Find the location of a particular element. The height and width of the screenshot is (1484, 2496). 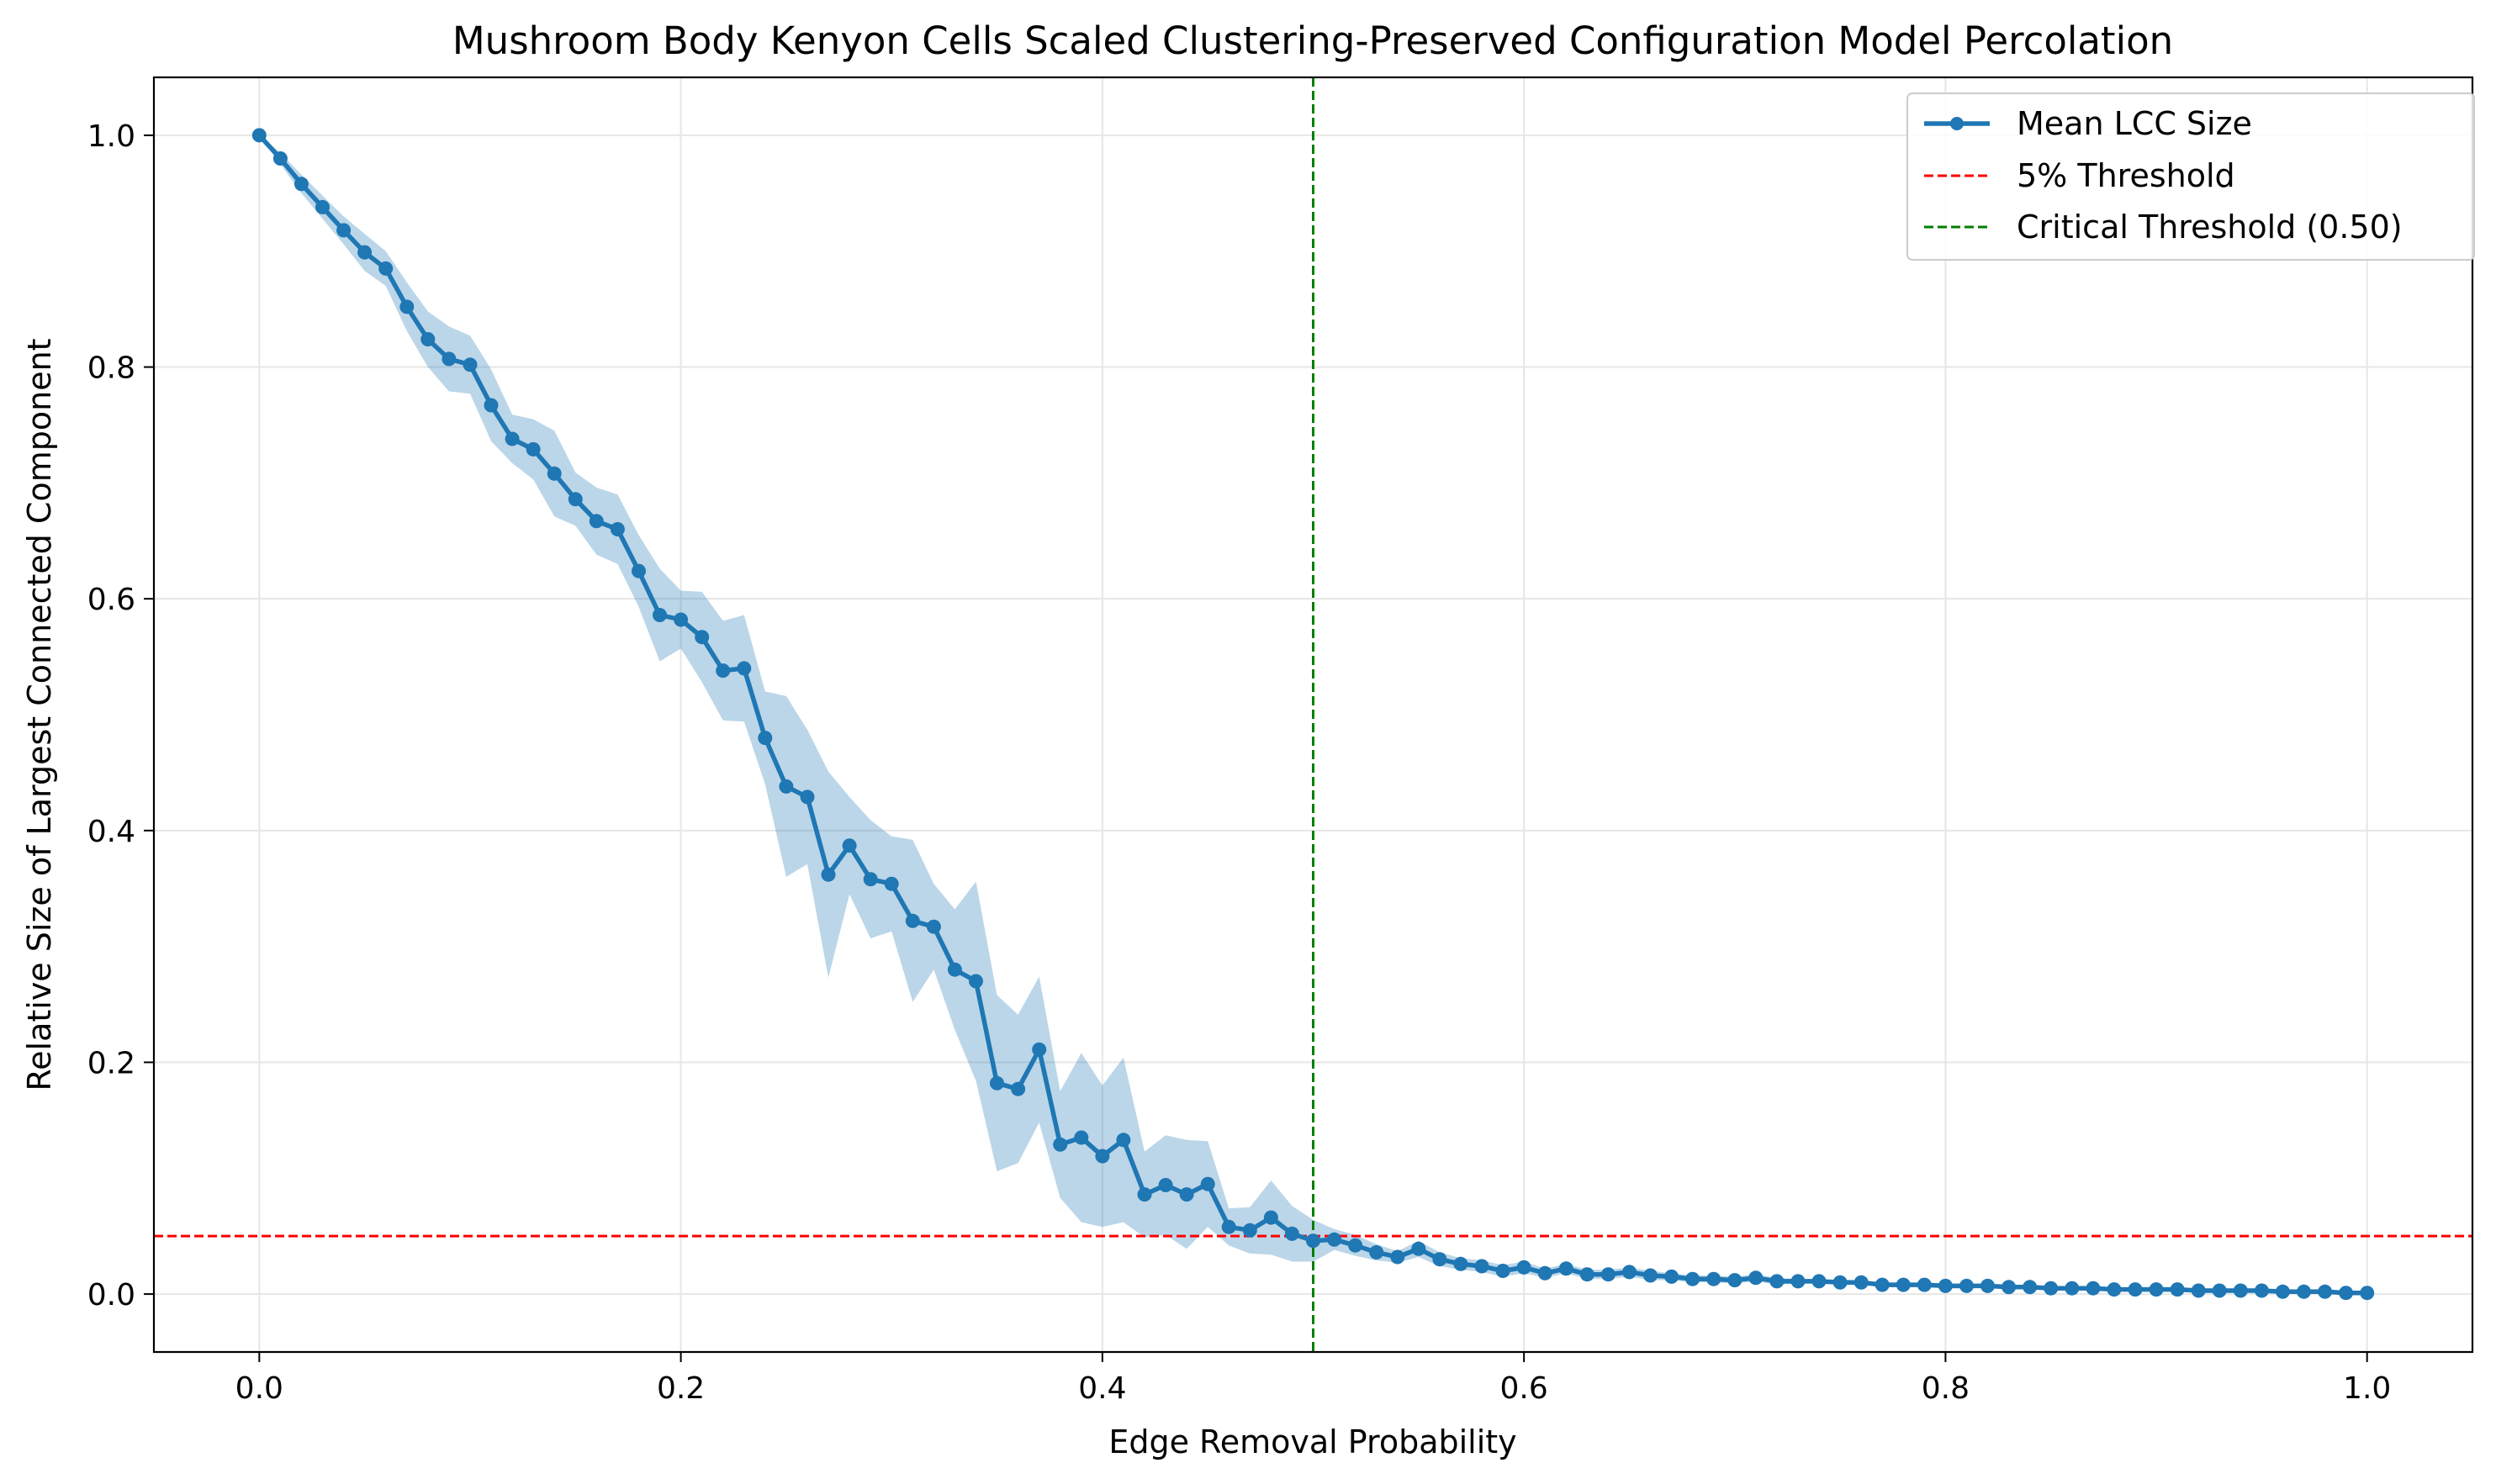

x-tick-label: 0.2 is located at coordinates (681, 1388).